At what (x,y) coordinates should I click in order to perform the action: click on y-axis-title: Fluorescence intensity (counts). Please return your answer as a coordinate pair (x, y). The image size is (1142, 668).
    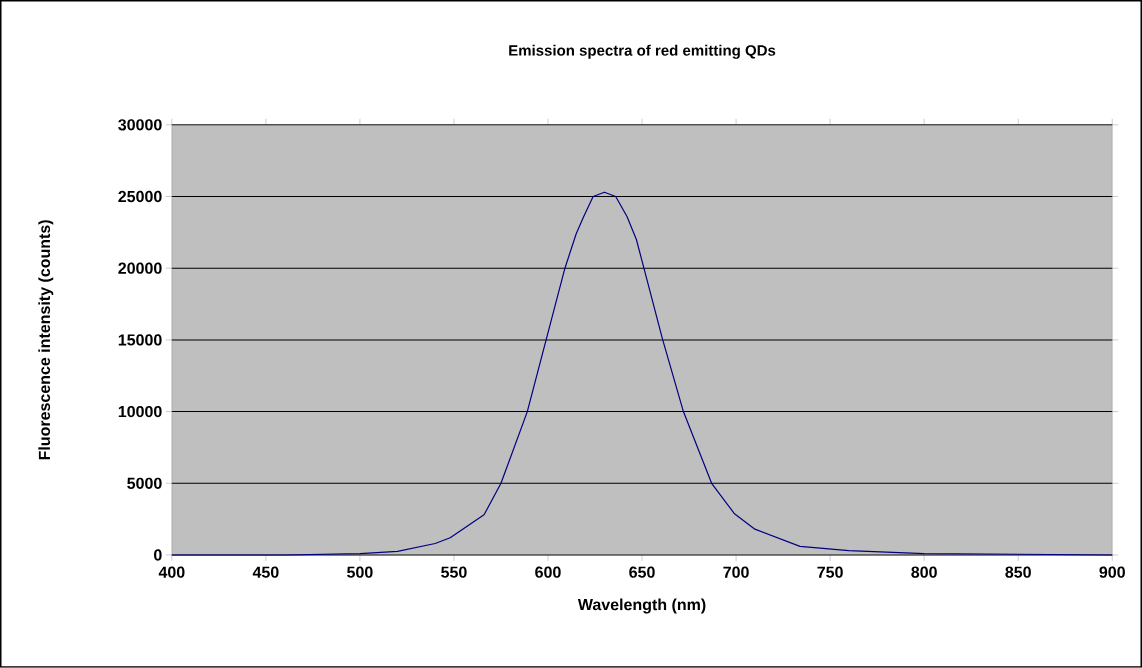
    Looking at the image, I should click on (46, 340).